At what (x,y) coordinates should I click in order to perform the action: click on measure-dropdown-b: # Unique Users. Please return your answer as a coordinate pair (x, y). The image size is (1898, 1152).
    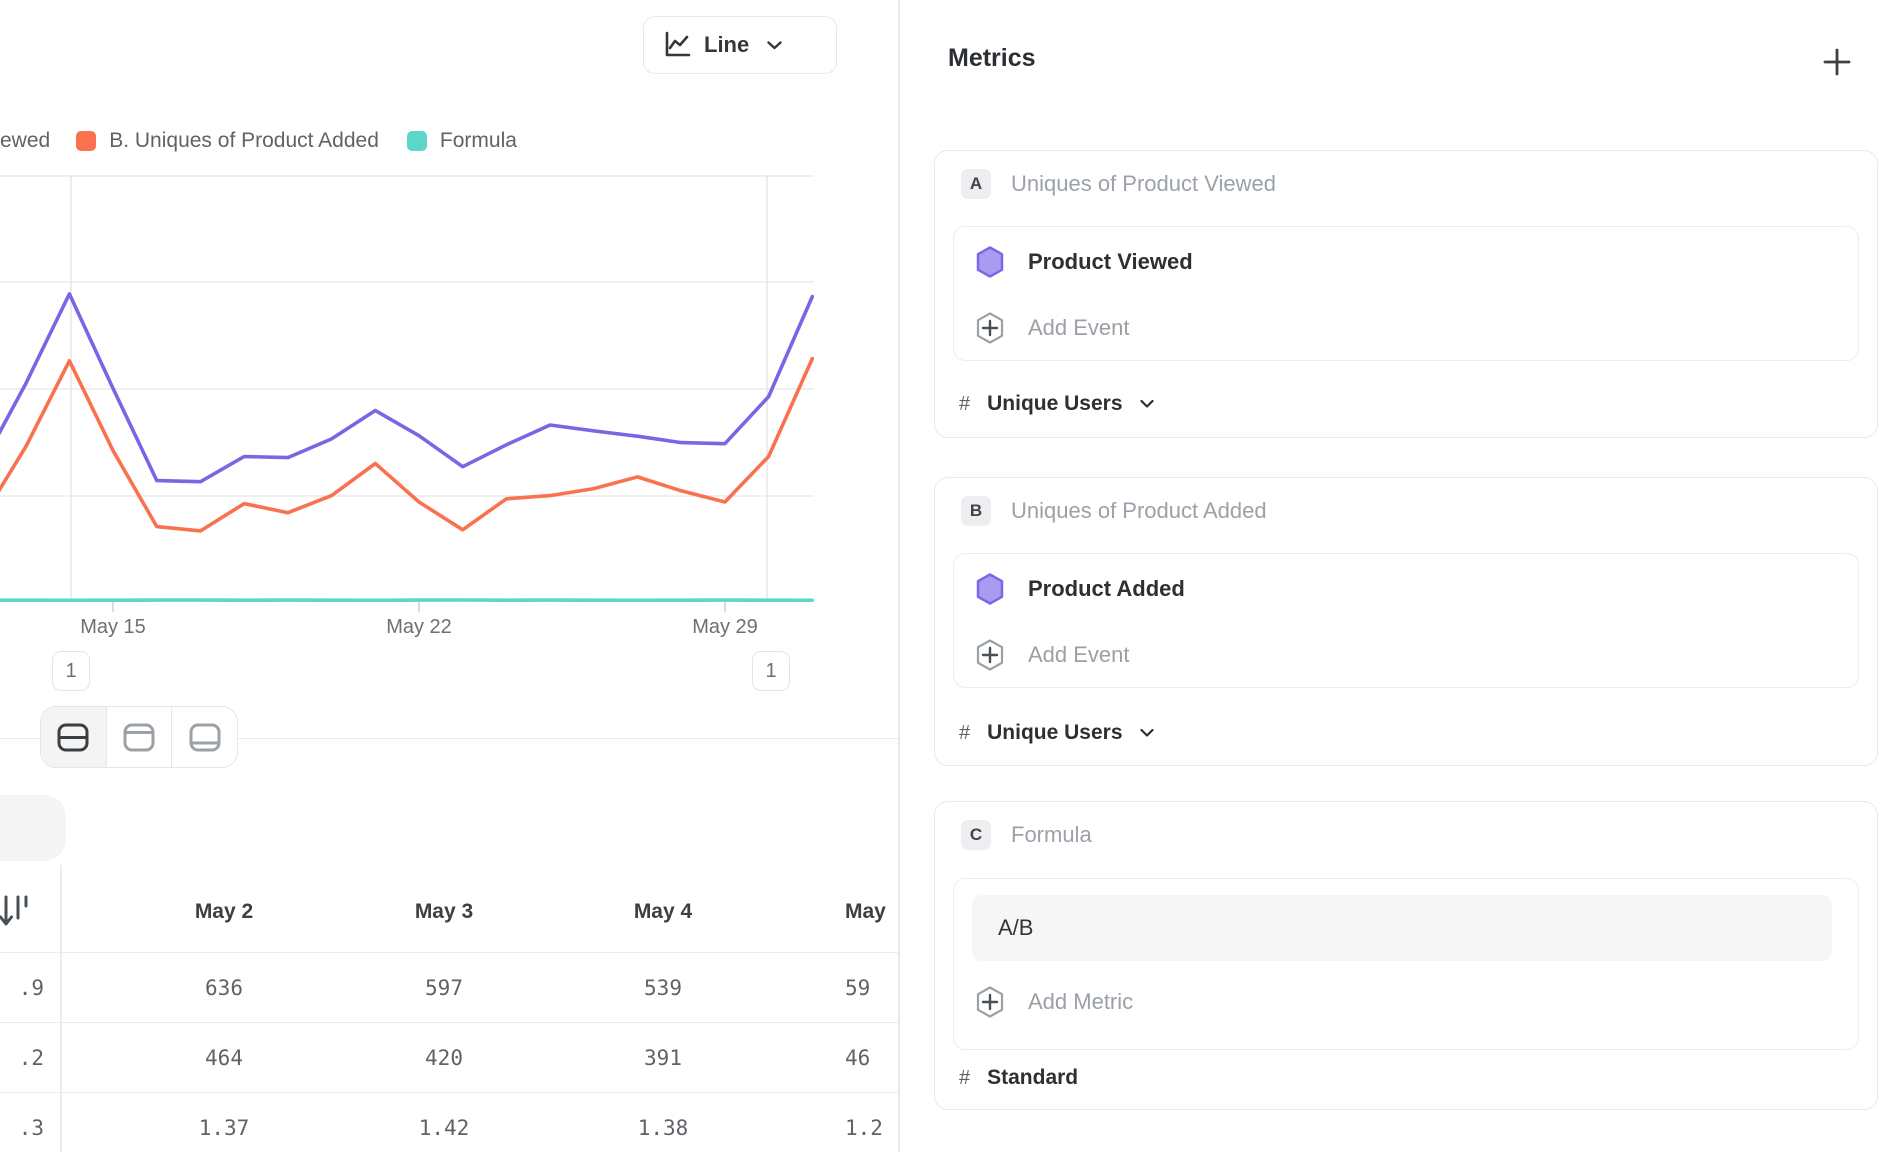
    Looking at the image, I should click on (1056, 733).